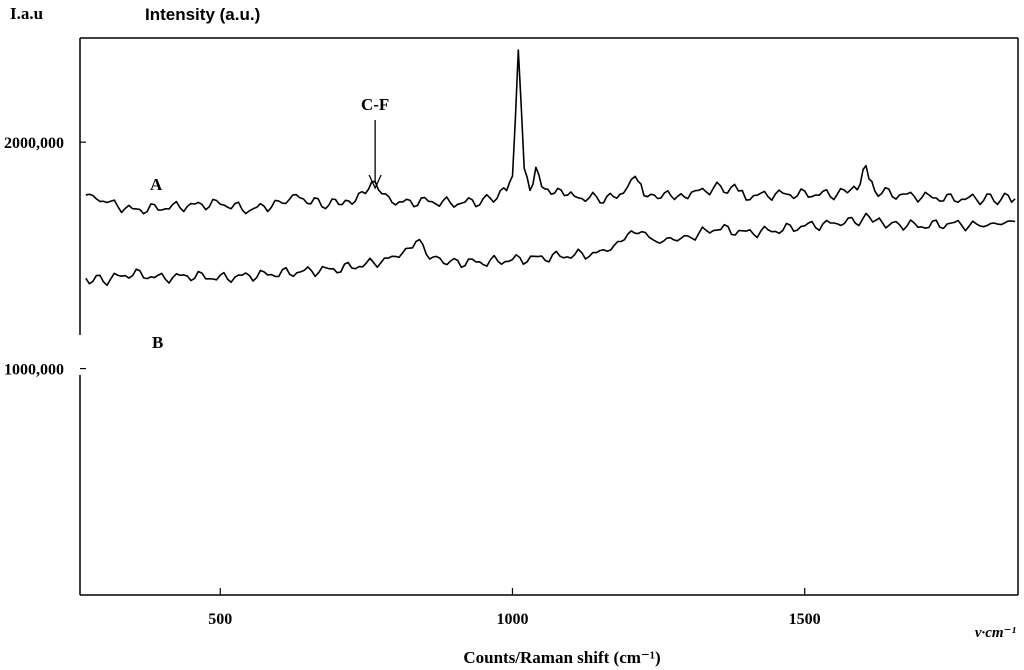 The height and width of the screenshot is (670, 1024). Describe the element at coordinates (512, 619) in the screenshot. I see `x-tick-label: 1000` at that location.